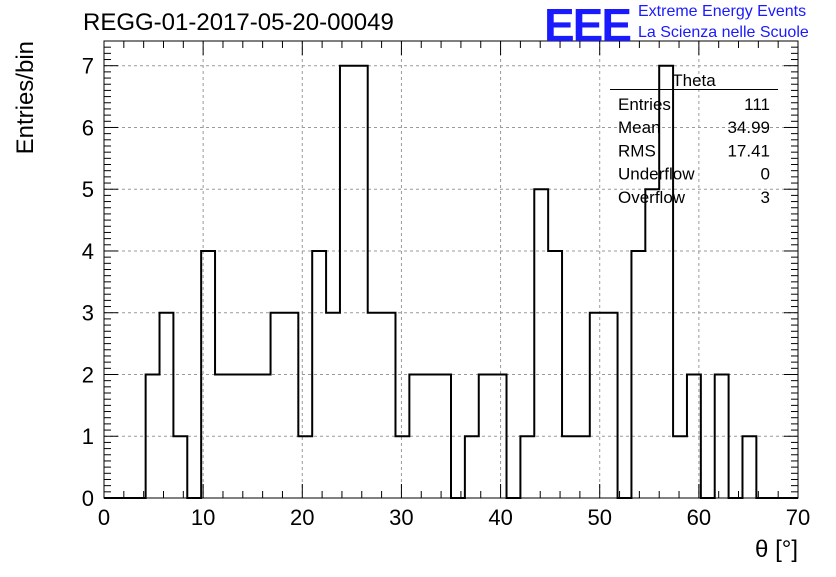 The width and height of the screenshot is (836, 577). I want to click on org-name-line2: La Scienza nelle Scuole, so click(723, 32).